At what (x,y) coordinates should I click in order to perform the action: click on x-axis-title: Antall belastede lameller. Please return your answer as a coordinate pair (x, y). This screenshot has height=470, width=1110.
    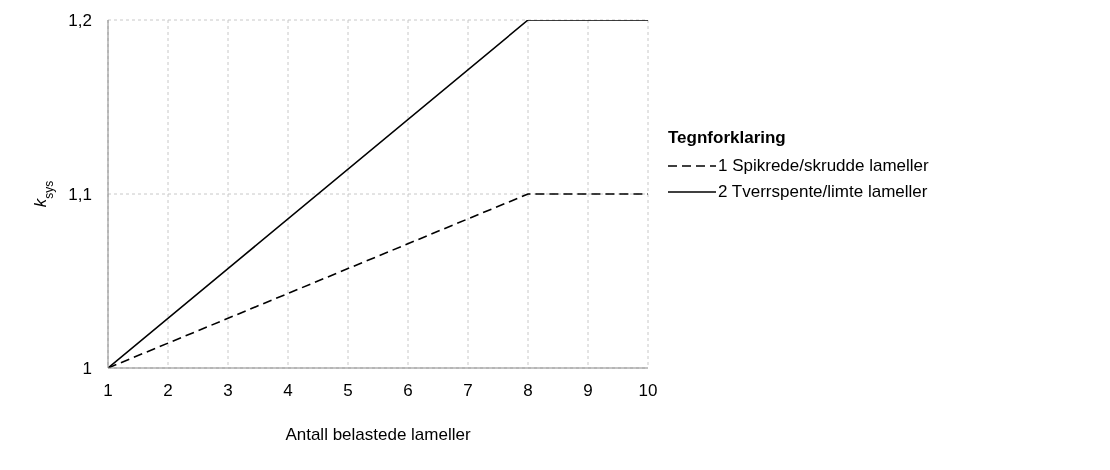
    Looking at the image, I should click on (378, 434).